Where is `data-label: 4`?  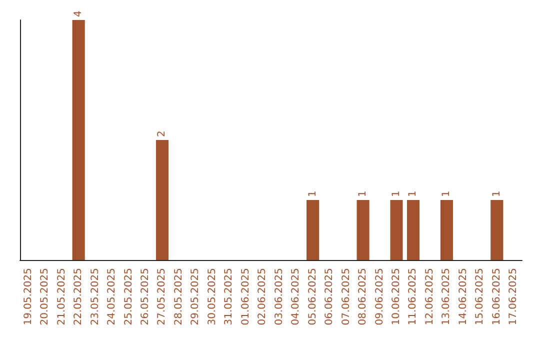 data-label: 4 is located at coordinates (78, 13).